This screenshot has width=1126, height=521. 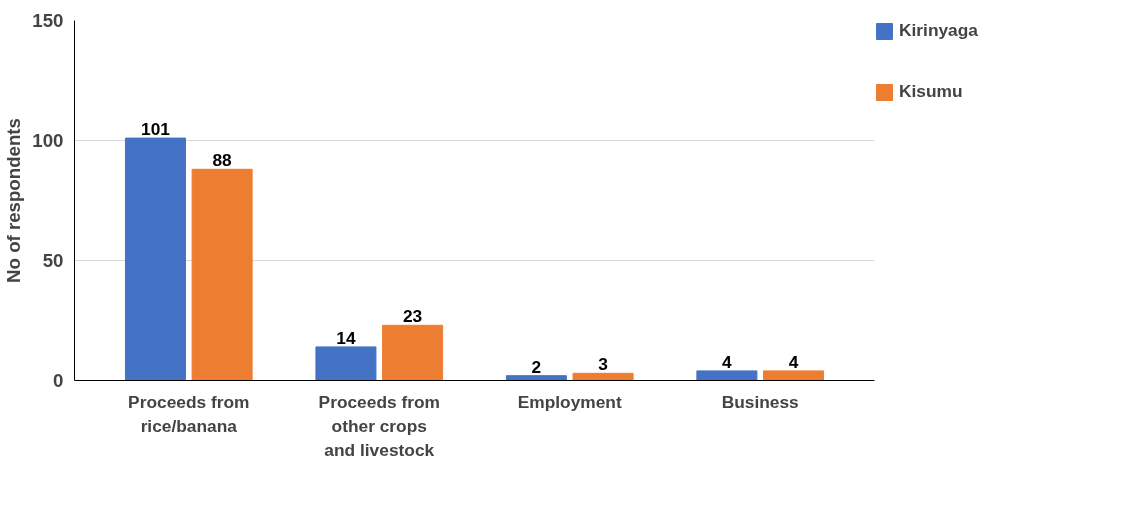 What do you see at coordinates (379, 425) in the screenshot?
I see `x-tick-label: Proceeds from other crops and livestock` at bounding box center [379, 425].